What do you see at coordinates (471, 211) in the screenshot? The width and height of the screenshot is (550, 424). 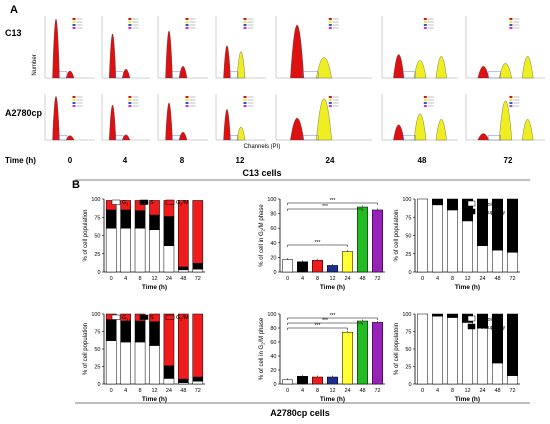 I see `legend-swatch` at bounding box center [471, 211].